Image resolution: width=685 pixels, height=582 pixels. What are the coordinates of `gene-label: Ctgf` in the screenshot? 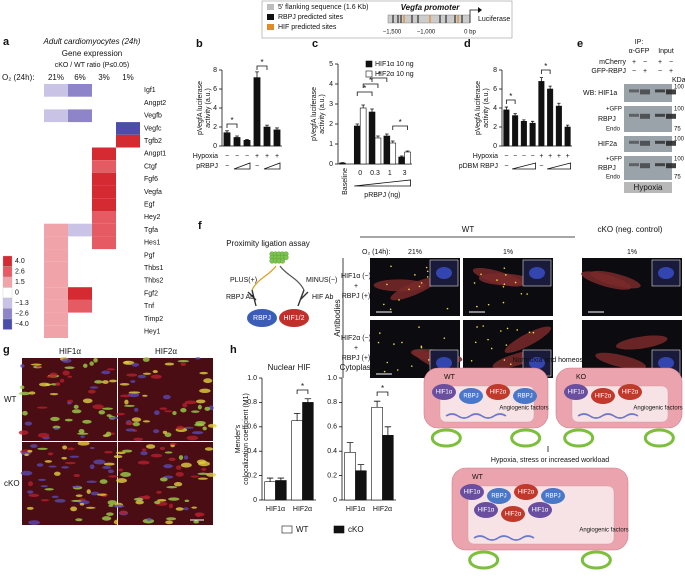 It's located at (150, 166).